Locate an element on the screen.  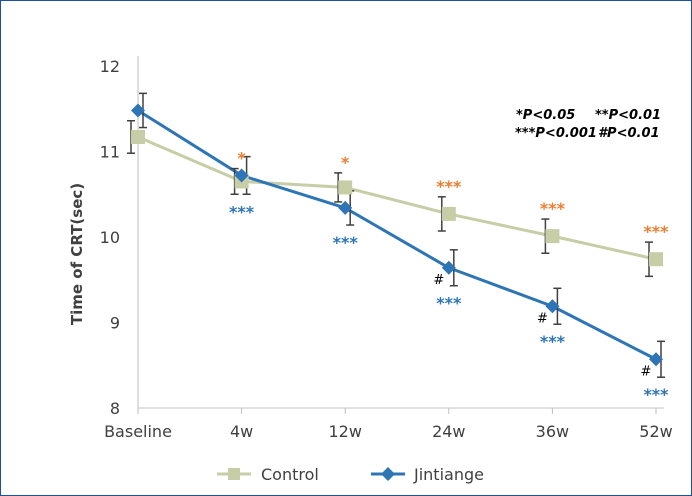
legend: Control Jintiange is located at coordinates (350, 474).